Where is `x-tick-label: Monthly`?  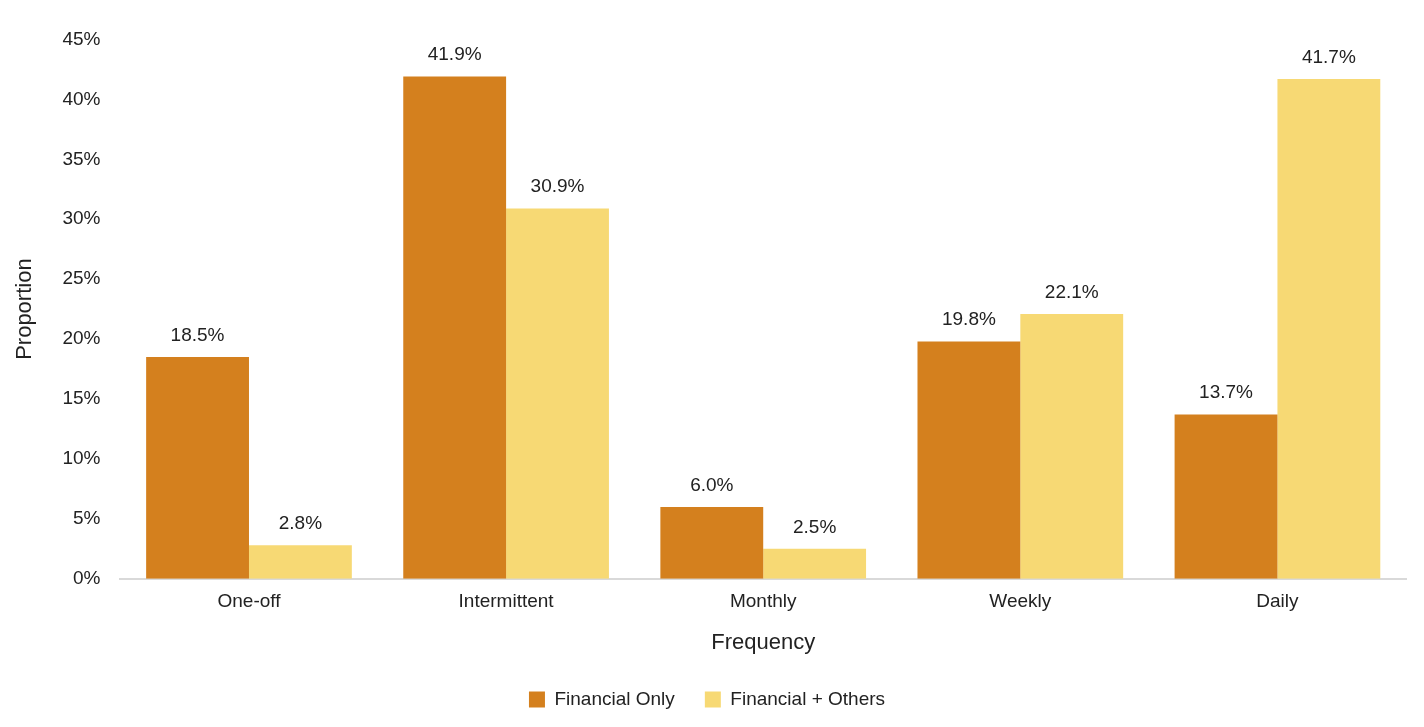
x-tick-label: Monthly is located at coordinates (763, 601).